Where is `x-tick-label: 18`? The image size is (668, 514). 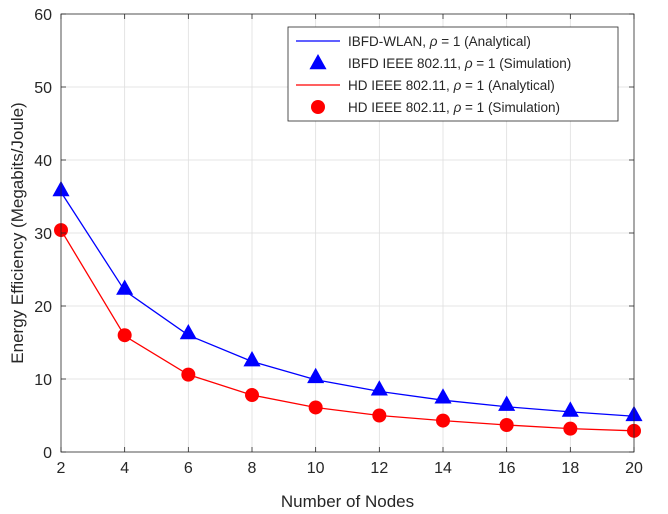 x-tick-label: 18 is located at coordinates (570, 468).